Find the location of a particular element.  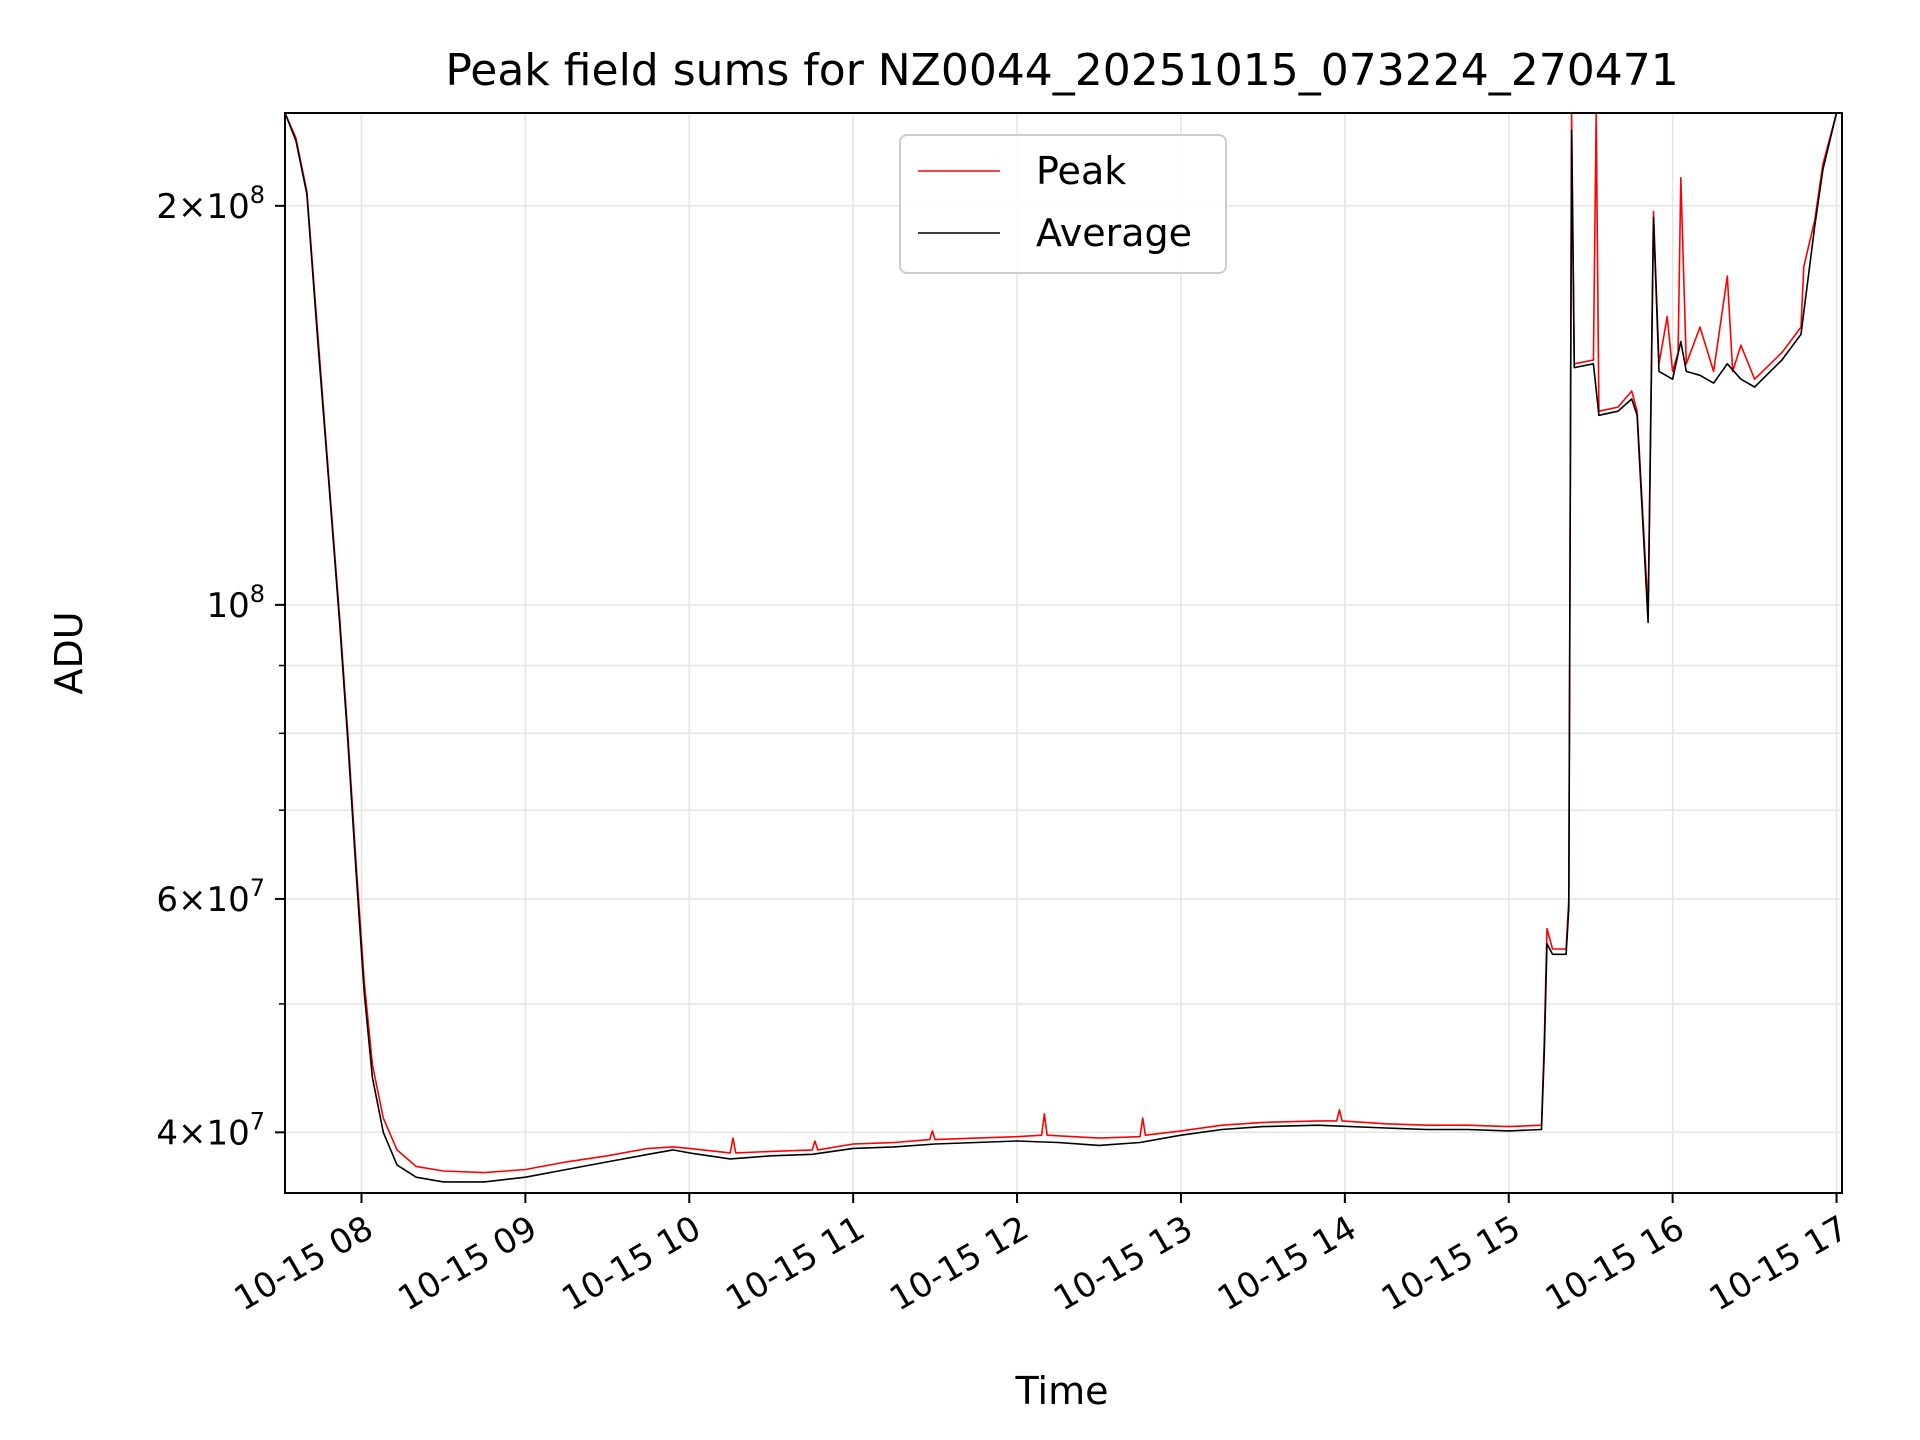

y-tick-label: 6×107 is located at coordinates (210, 897).